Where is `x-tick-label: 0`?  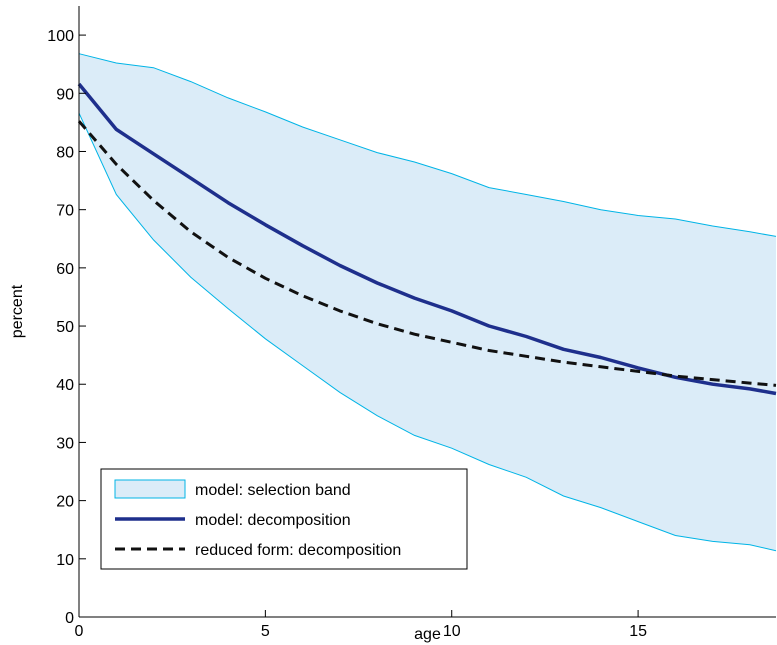 x-tick-label: 0 is located at coordinates (79, 631).